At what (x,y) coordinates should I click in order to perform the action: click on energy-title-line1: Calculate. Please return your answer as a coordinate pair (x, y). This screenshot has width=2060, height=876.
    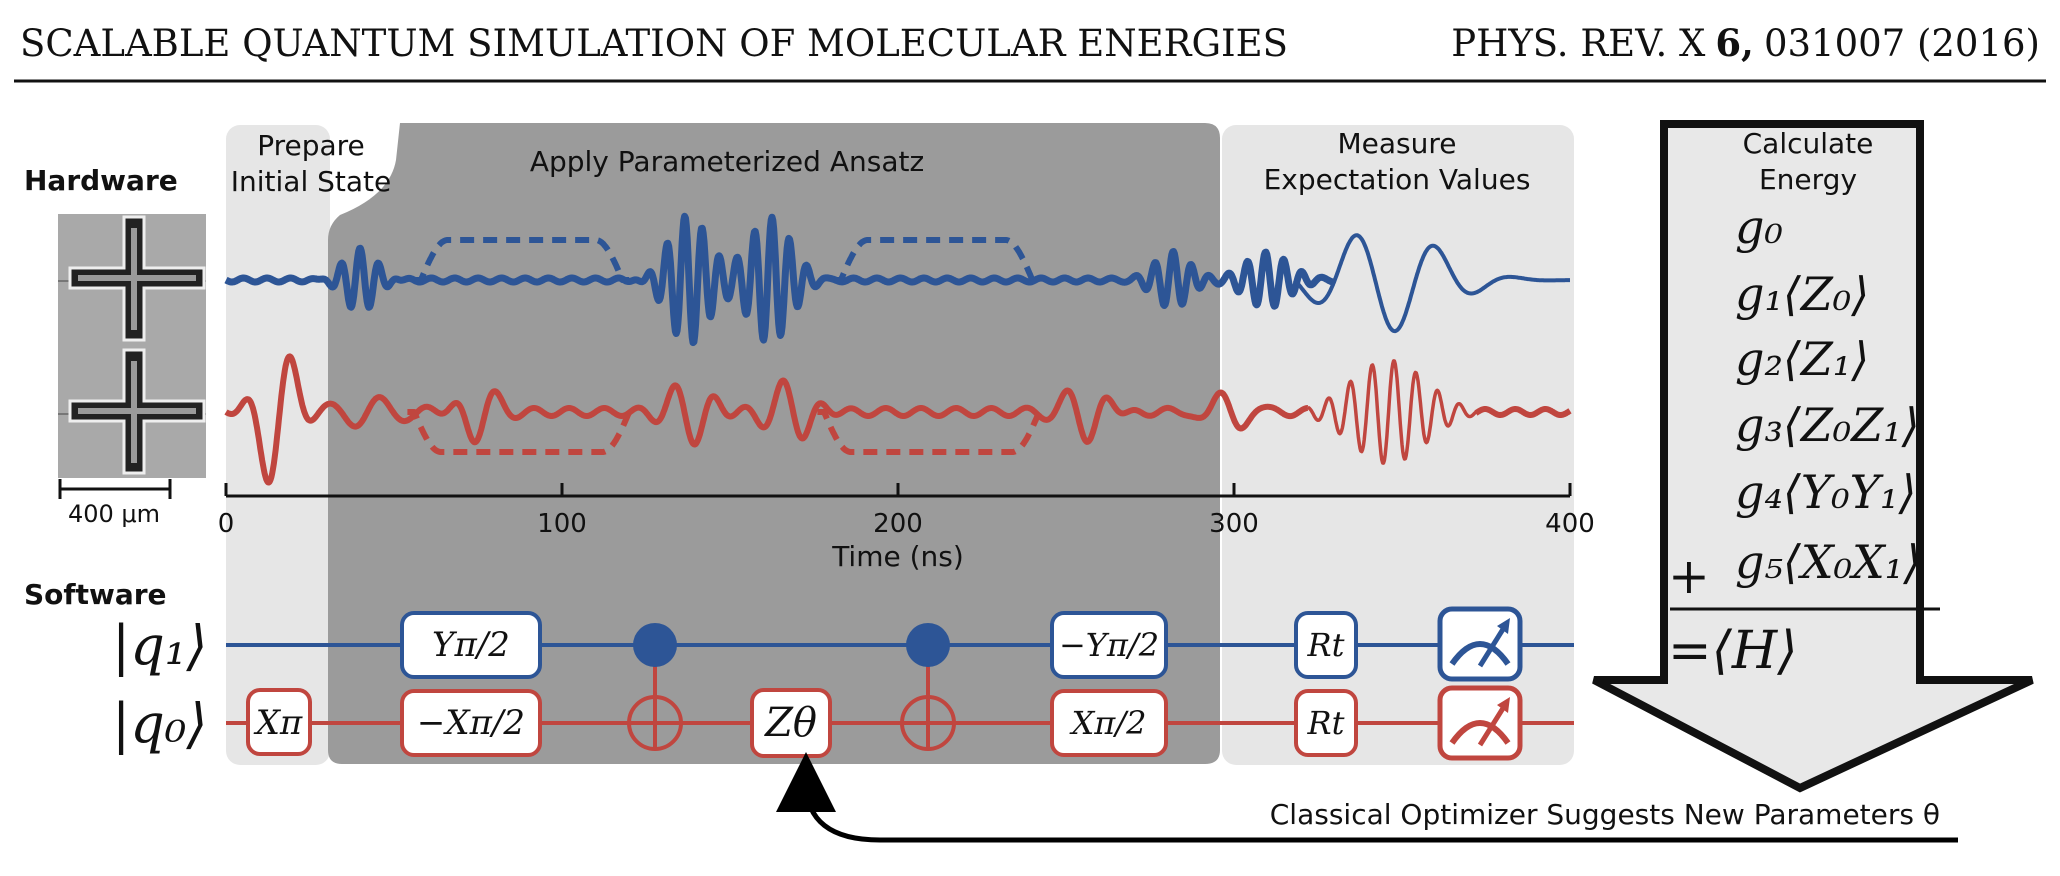
    Looking at the image, I should click on (1808, 143).